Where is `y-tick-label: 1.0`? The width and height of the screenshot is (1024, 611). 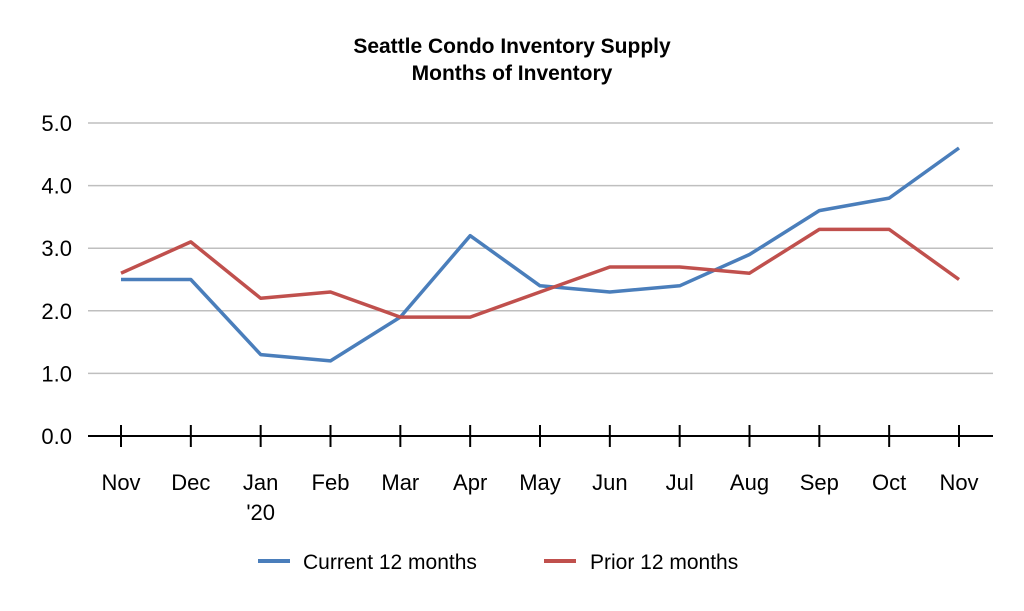 y-tick-label: 1.0 is located at coordinates (56, 373).